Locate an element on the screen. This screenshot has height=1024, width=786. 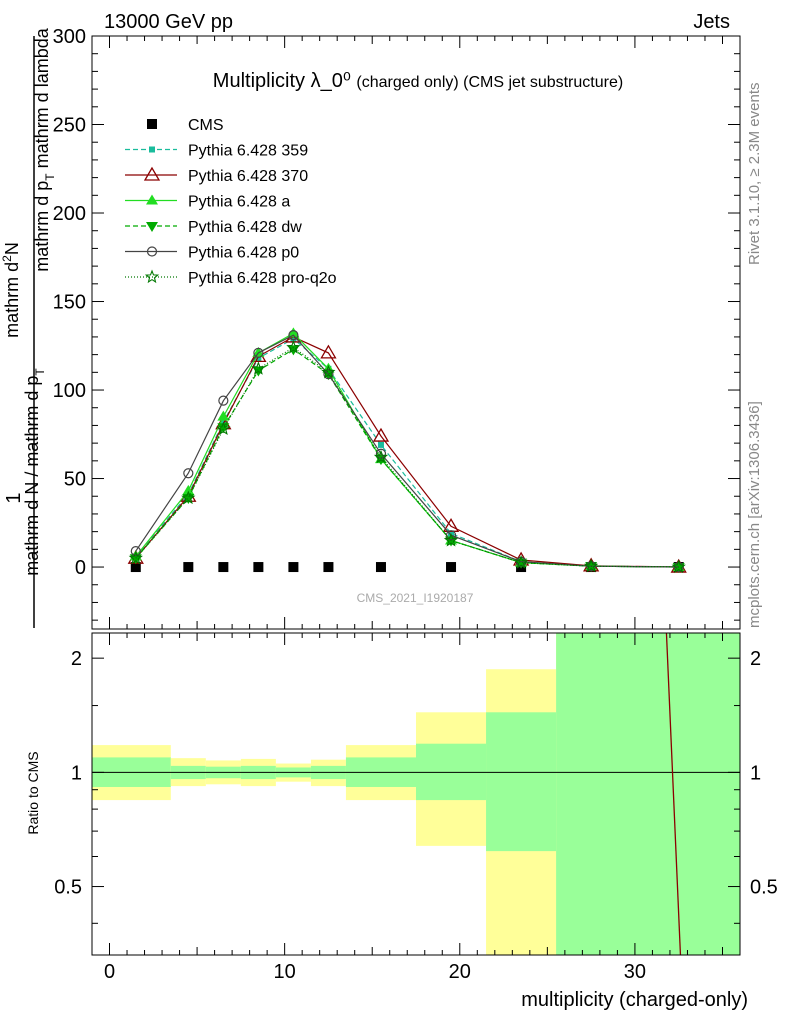
energy-label: 13000 GeV pp is located at coordinates (168, 22).